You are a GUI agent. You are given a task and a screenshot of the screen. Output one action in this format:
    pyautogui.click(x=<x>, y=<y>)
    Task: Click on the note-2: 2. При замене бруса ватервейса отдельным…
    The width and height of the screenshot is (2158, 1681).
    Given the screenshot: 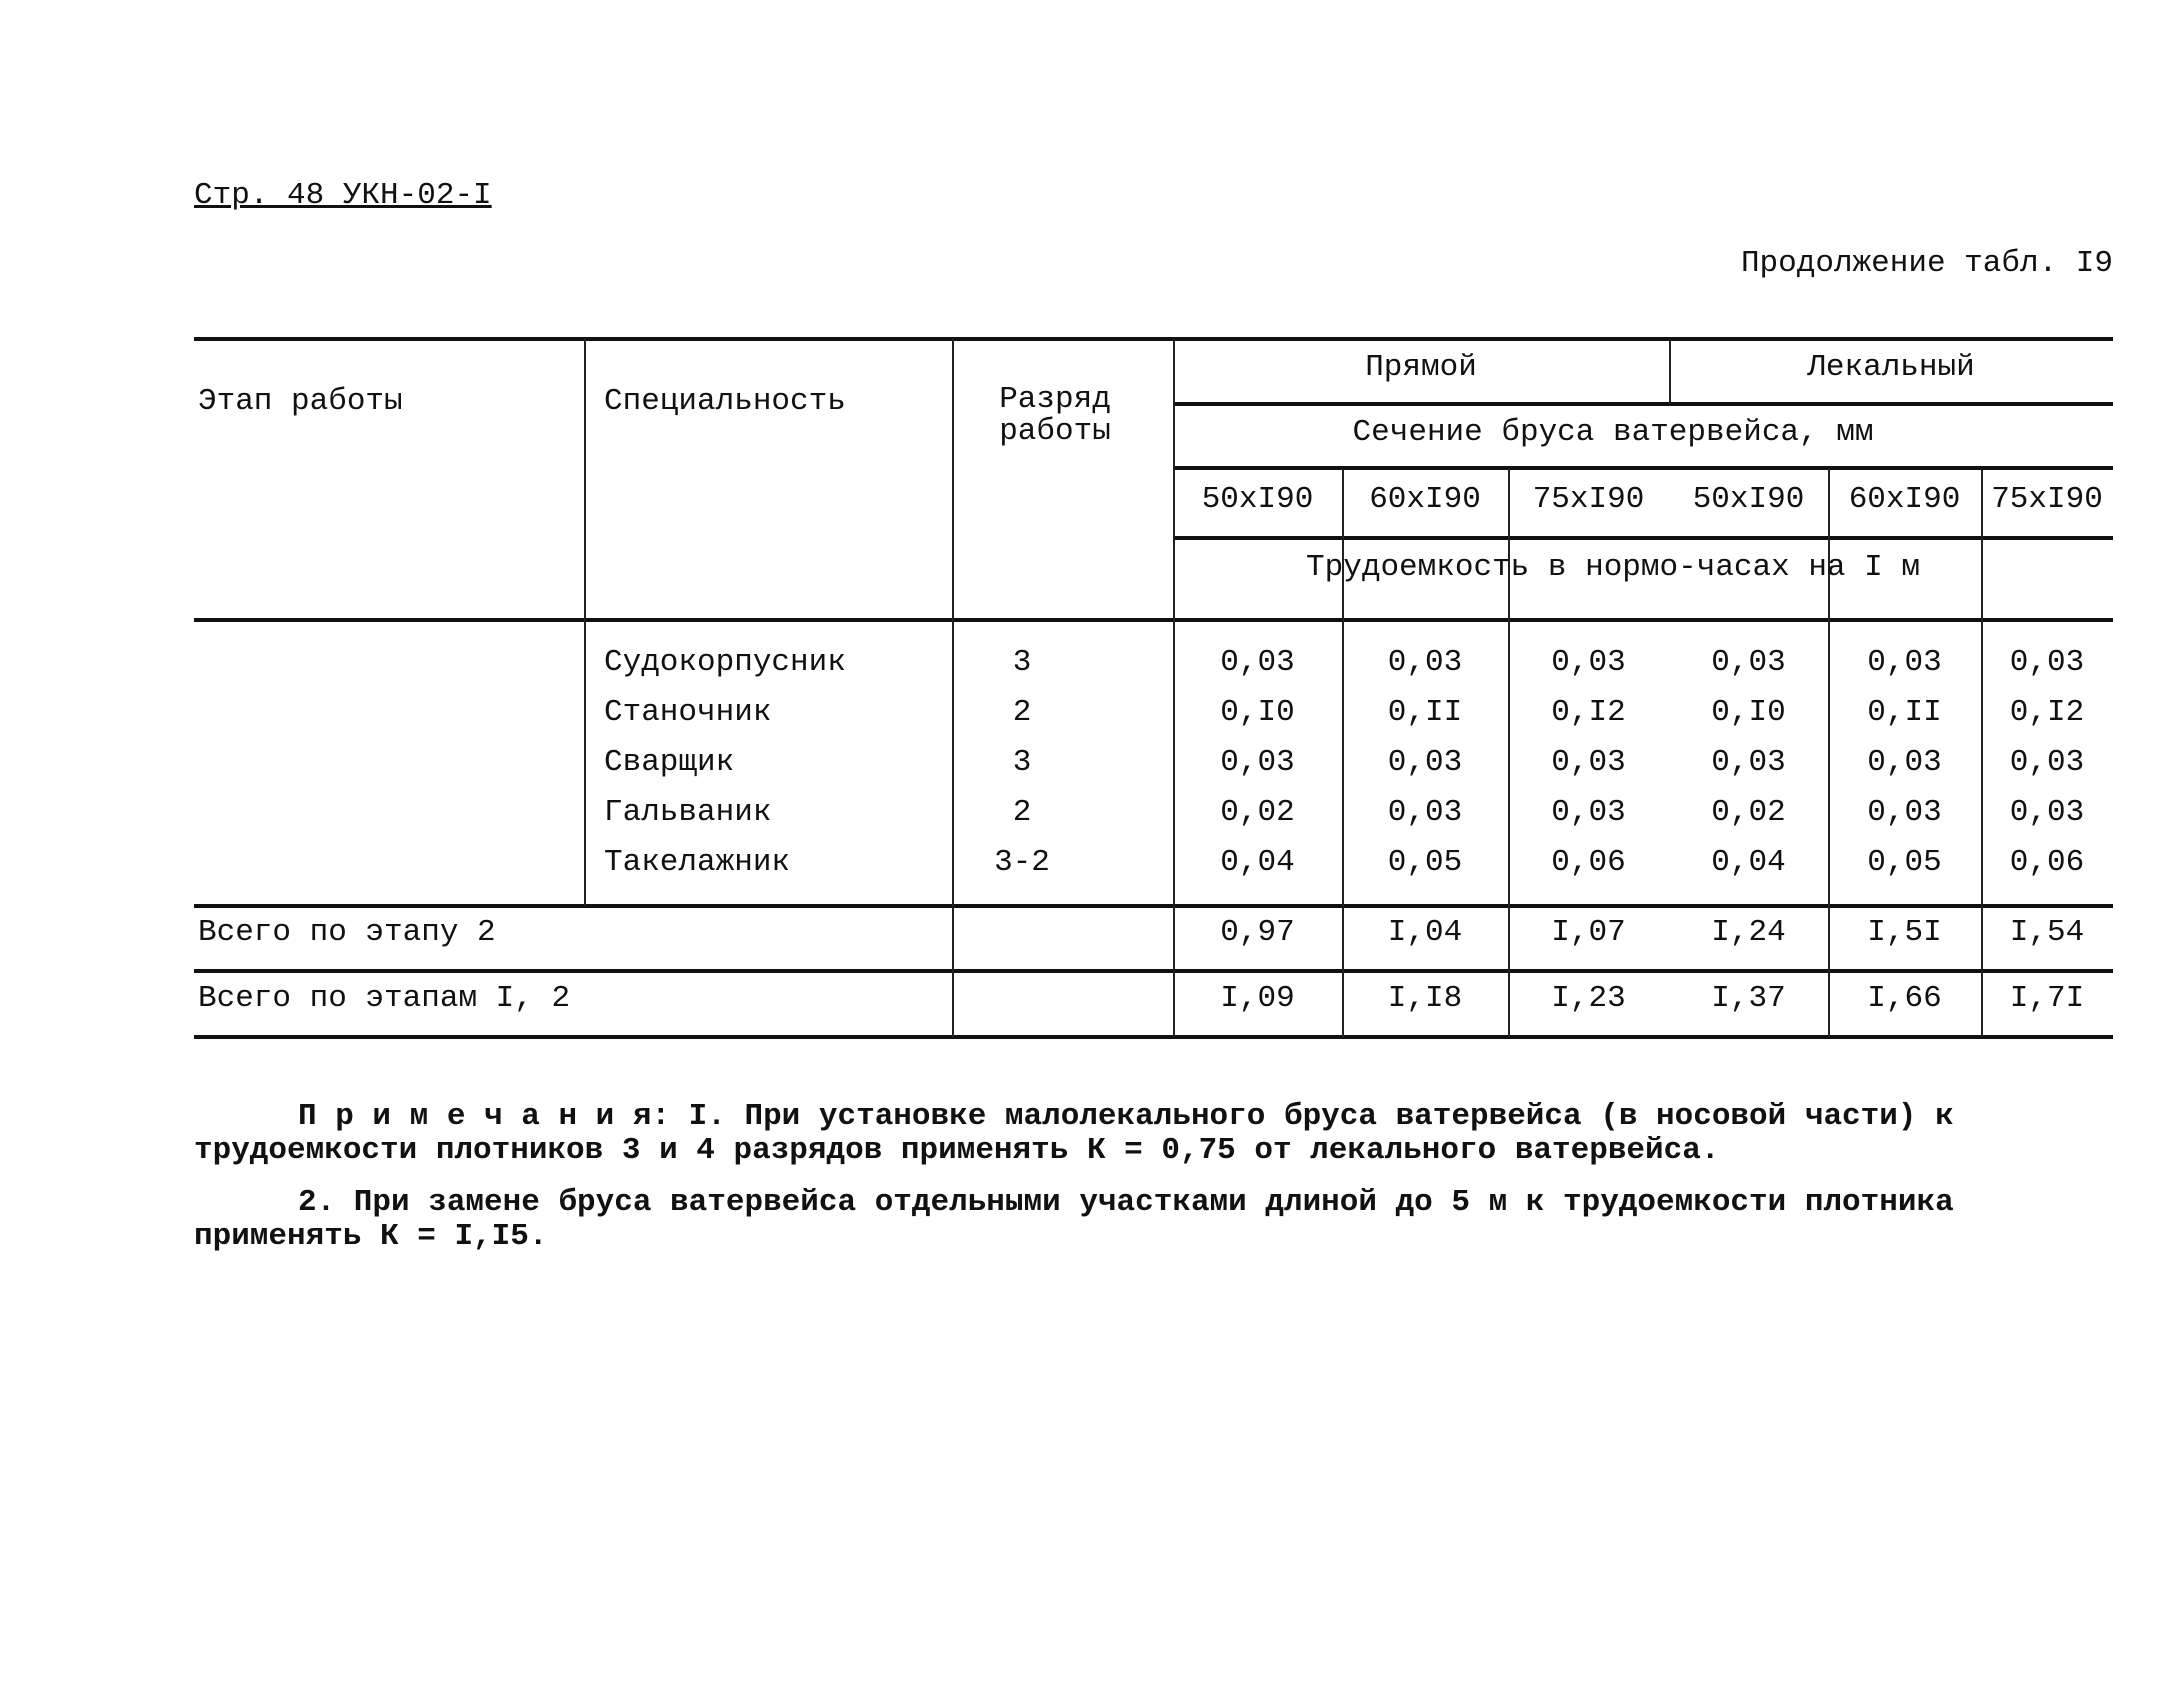 What is the action you would take?
    pyautogui.click(x=1074, y=1219)
    